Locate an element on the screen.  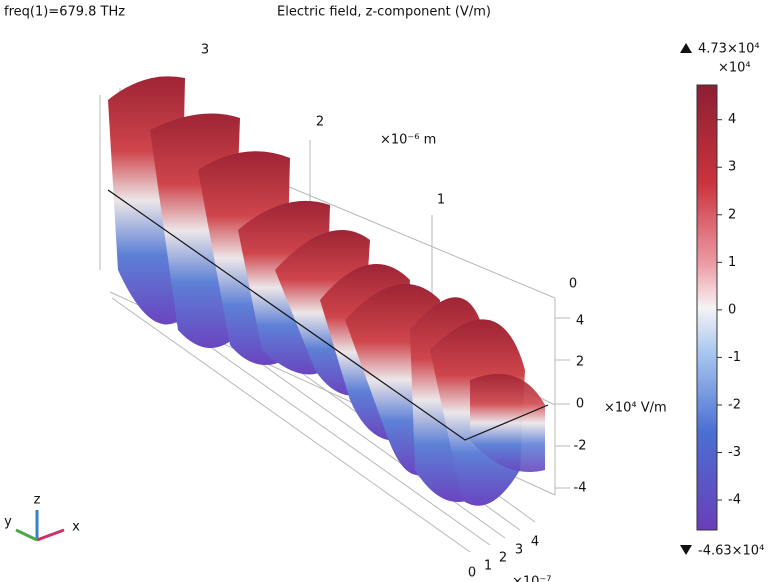
colorbar-tick-label: -3 is located at coordinates (734, 452).